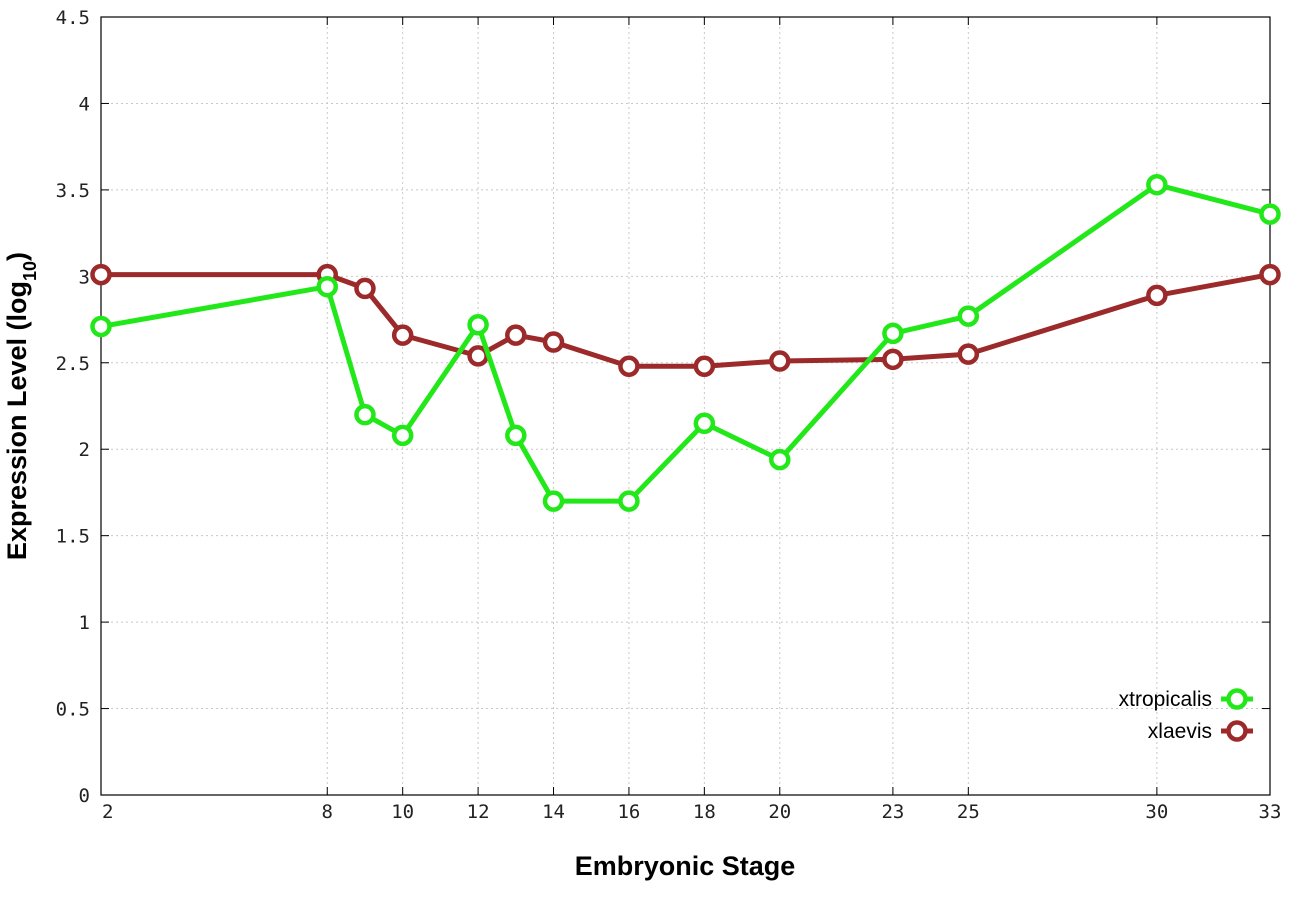  What do you see at coordinates (84, 796) in the screenshot?
I see `y-tick-label: 0` at bounding box center [84, 796].